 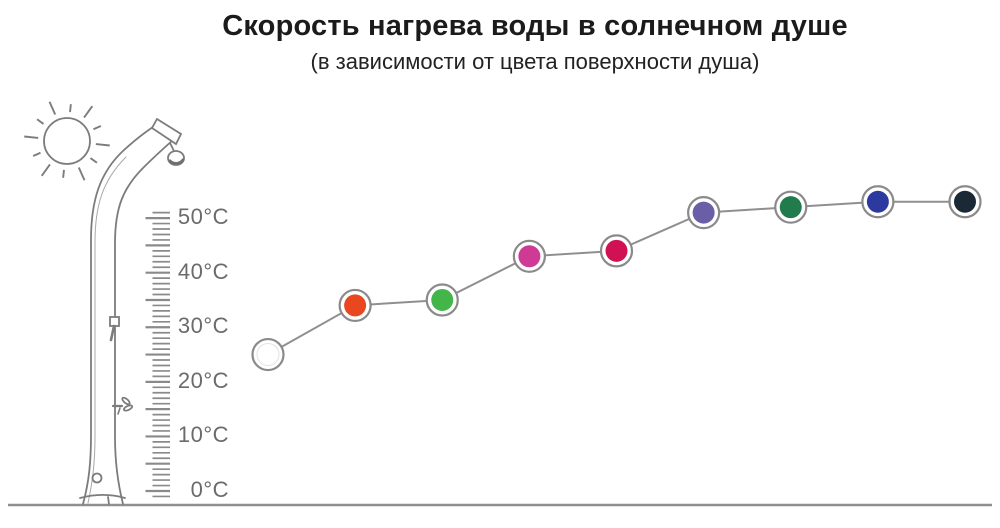 What do you see at coordinates (355, 305) in the screenshot?
I see `point-orange` at bounding box center [355, 305].